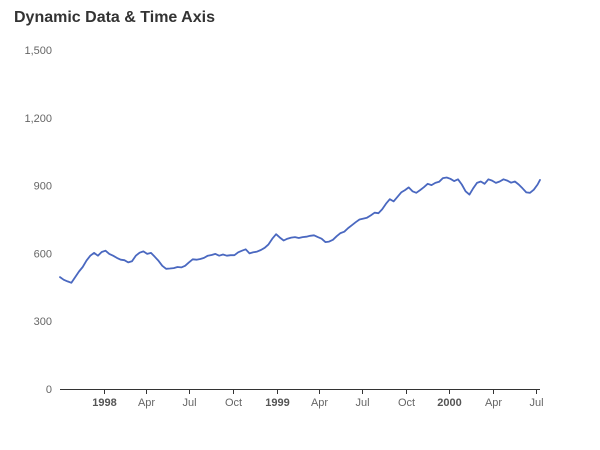 This screenshot has height=450, width=600. I want to click on y-tick-label: 900, so click(43, 187).